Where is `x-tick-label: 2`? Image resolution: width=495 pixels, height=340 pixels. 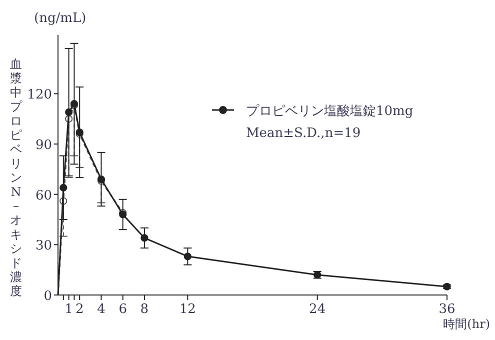 x-tick-label: 2 is located at coordinates (79, 309).